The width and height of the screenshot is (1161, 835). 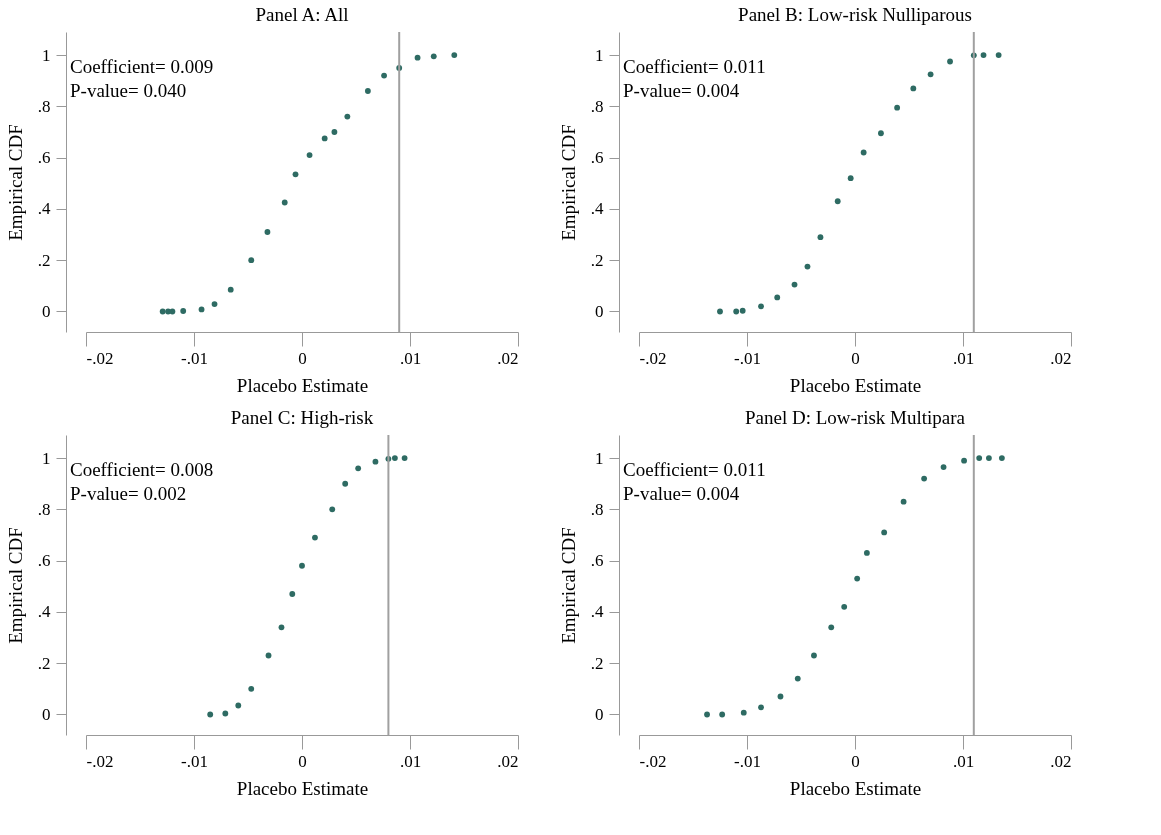 What do you see at coordinates (302, 417) in the screenshot?
I see `chart-title: Panel C: High-risk` at bounding box center [302, 417].